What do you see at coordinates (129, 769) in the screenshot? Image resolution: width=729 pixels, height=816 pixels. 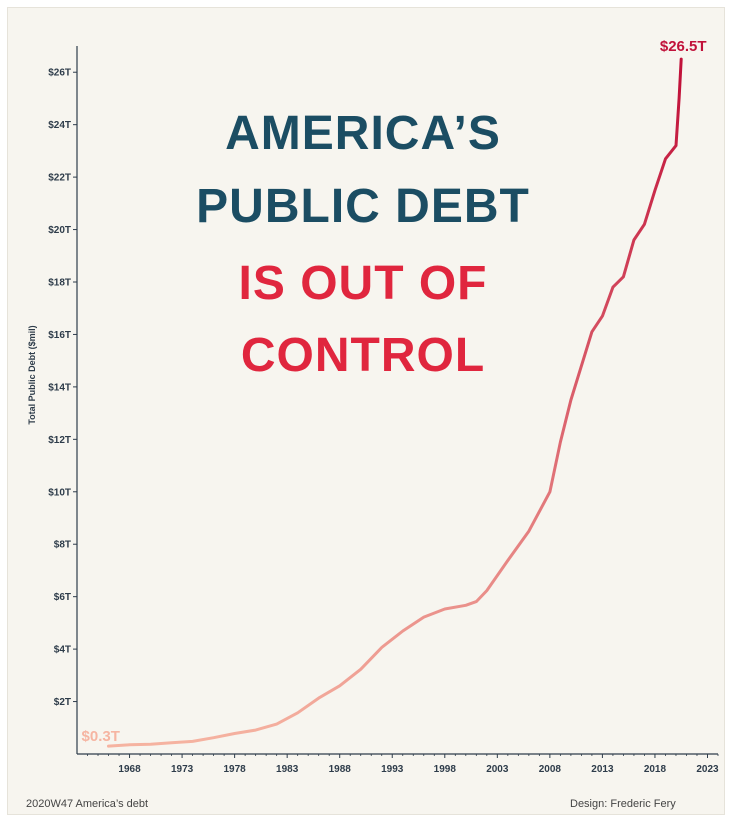 I see `x-tick-label: 1968` at bounding box center [129, 769].